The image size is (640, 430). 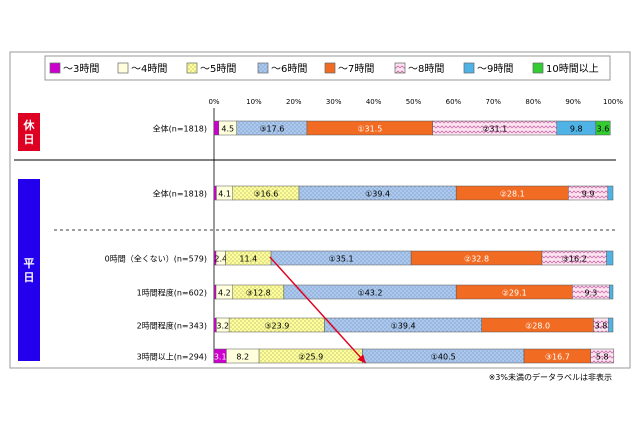 What do you see at coordinates (271, 129) in the screenshot?
I see `data-label: ③17.6` at bounding box center [271, 129].